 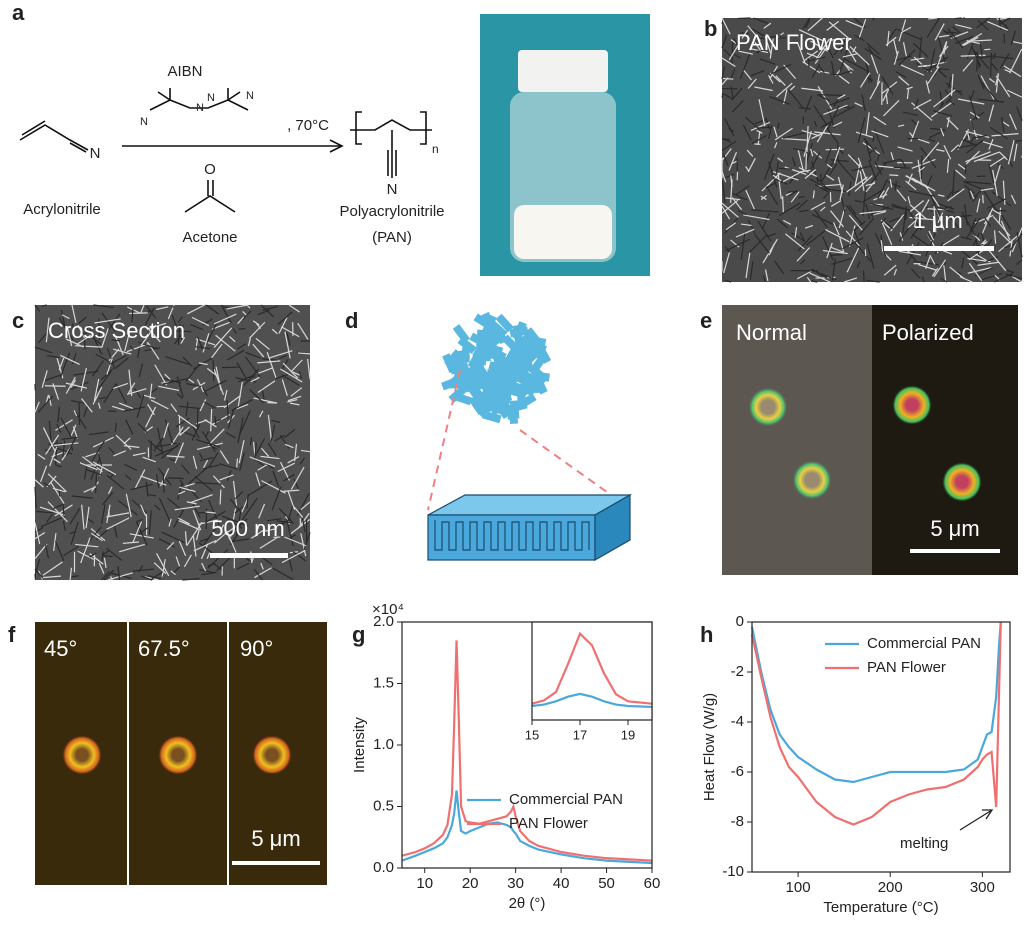 What do you see at coordinates (359, 745) in the screenshot?
I see `y-axis-label: Intensity` at bounding box center [359, 745].